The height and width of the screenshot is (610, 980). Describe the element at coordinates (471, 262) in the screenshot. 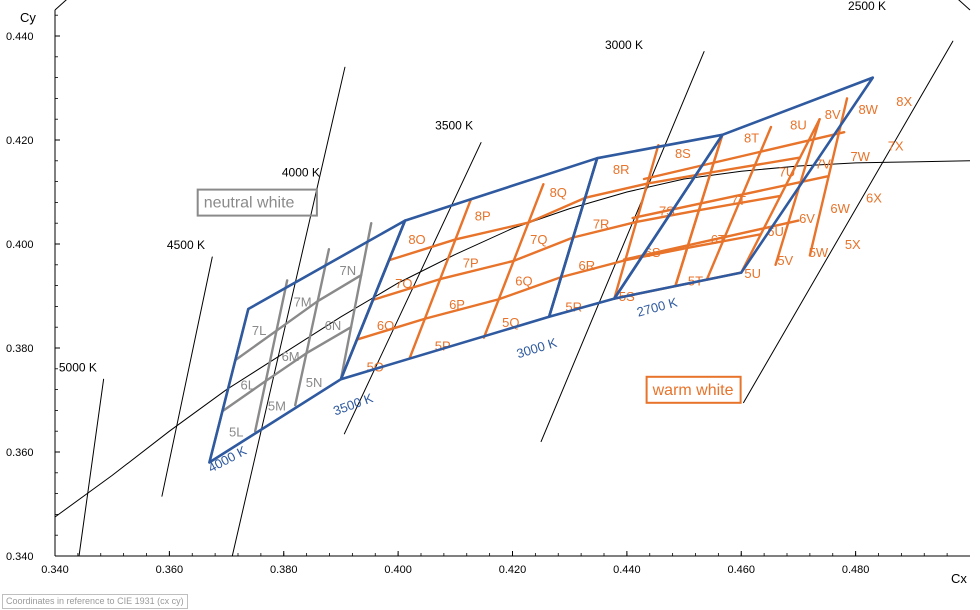

I see `warm-bin-label: 7P` at that location.